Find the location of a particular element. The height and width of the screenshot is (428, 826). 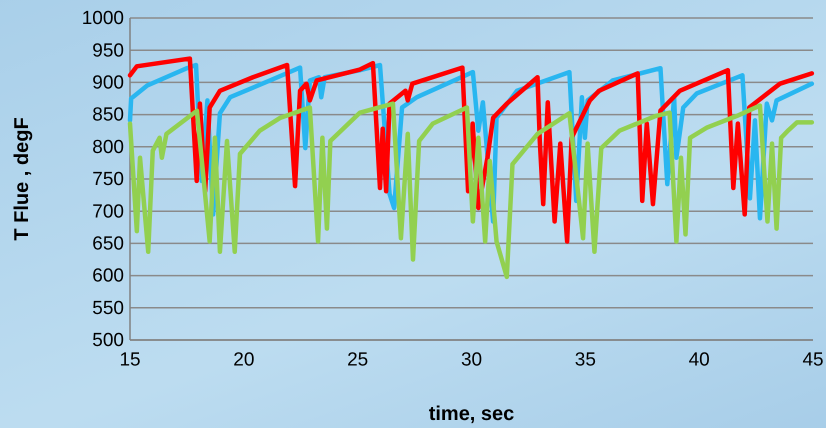

y-axis-title: T Flue , degF is located at coordinates (22, 179).